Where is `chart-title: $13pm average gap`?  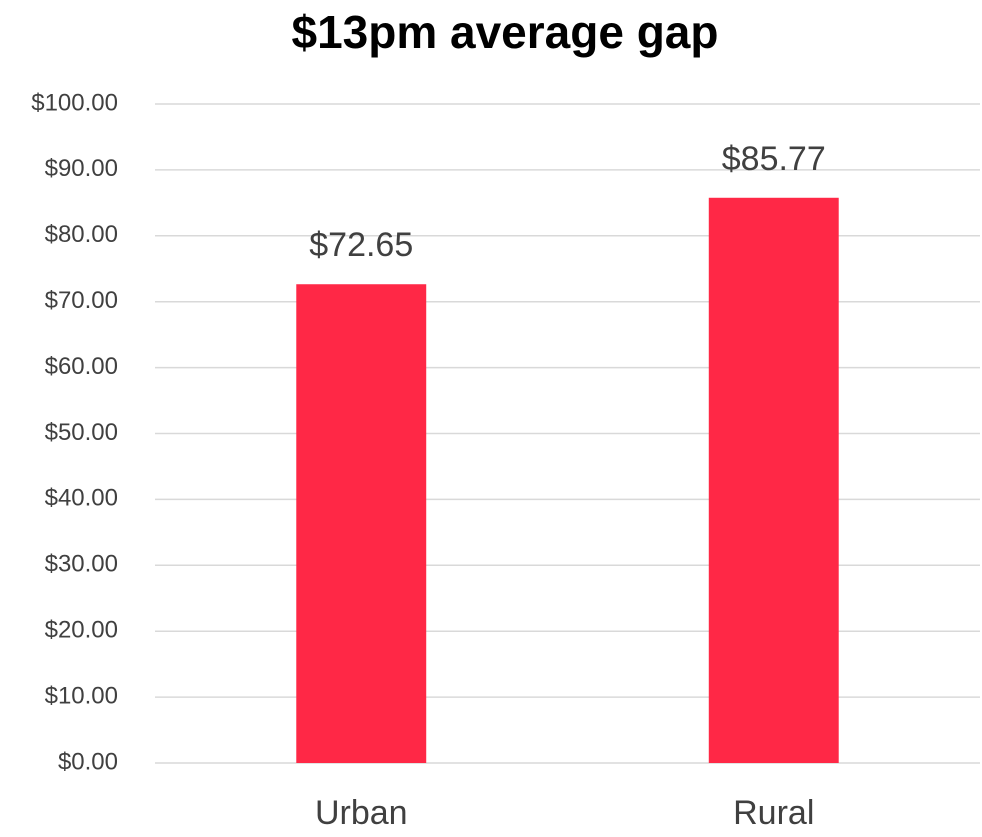
chart-title: $13pm average gap is located at coordinates (504, 32).